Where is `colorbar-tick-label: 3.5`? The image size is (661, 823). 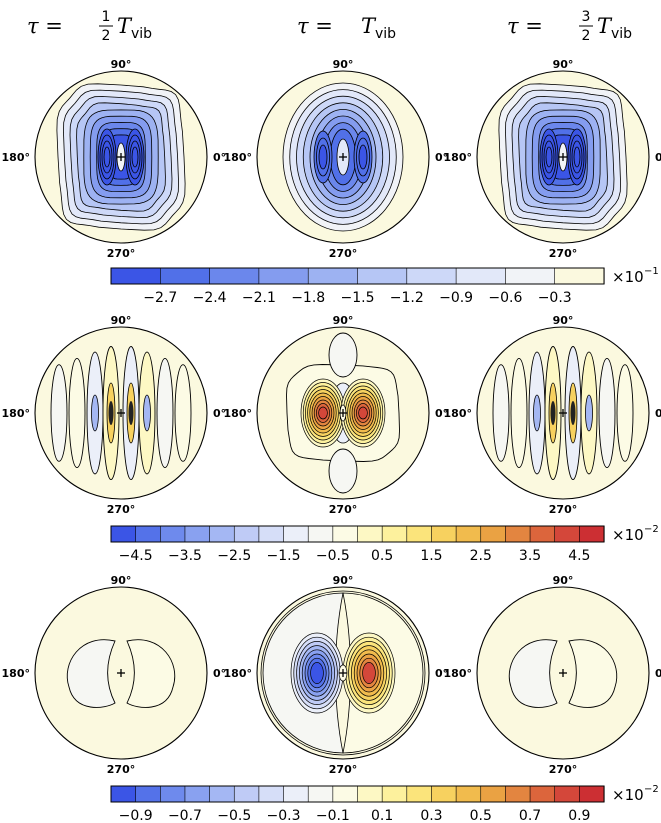
colorbar-tick-label: 3.5 is located at coordinates (530, 556).